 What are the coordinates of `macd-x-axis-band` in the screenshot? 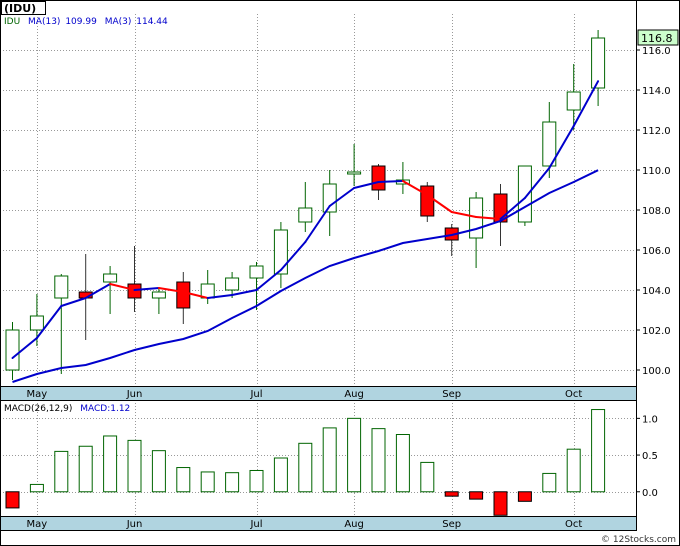 It's located at (318, 523).